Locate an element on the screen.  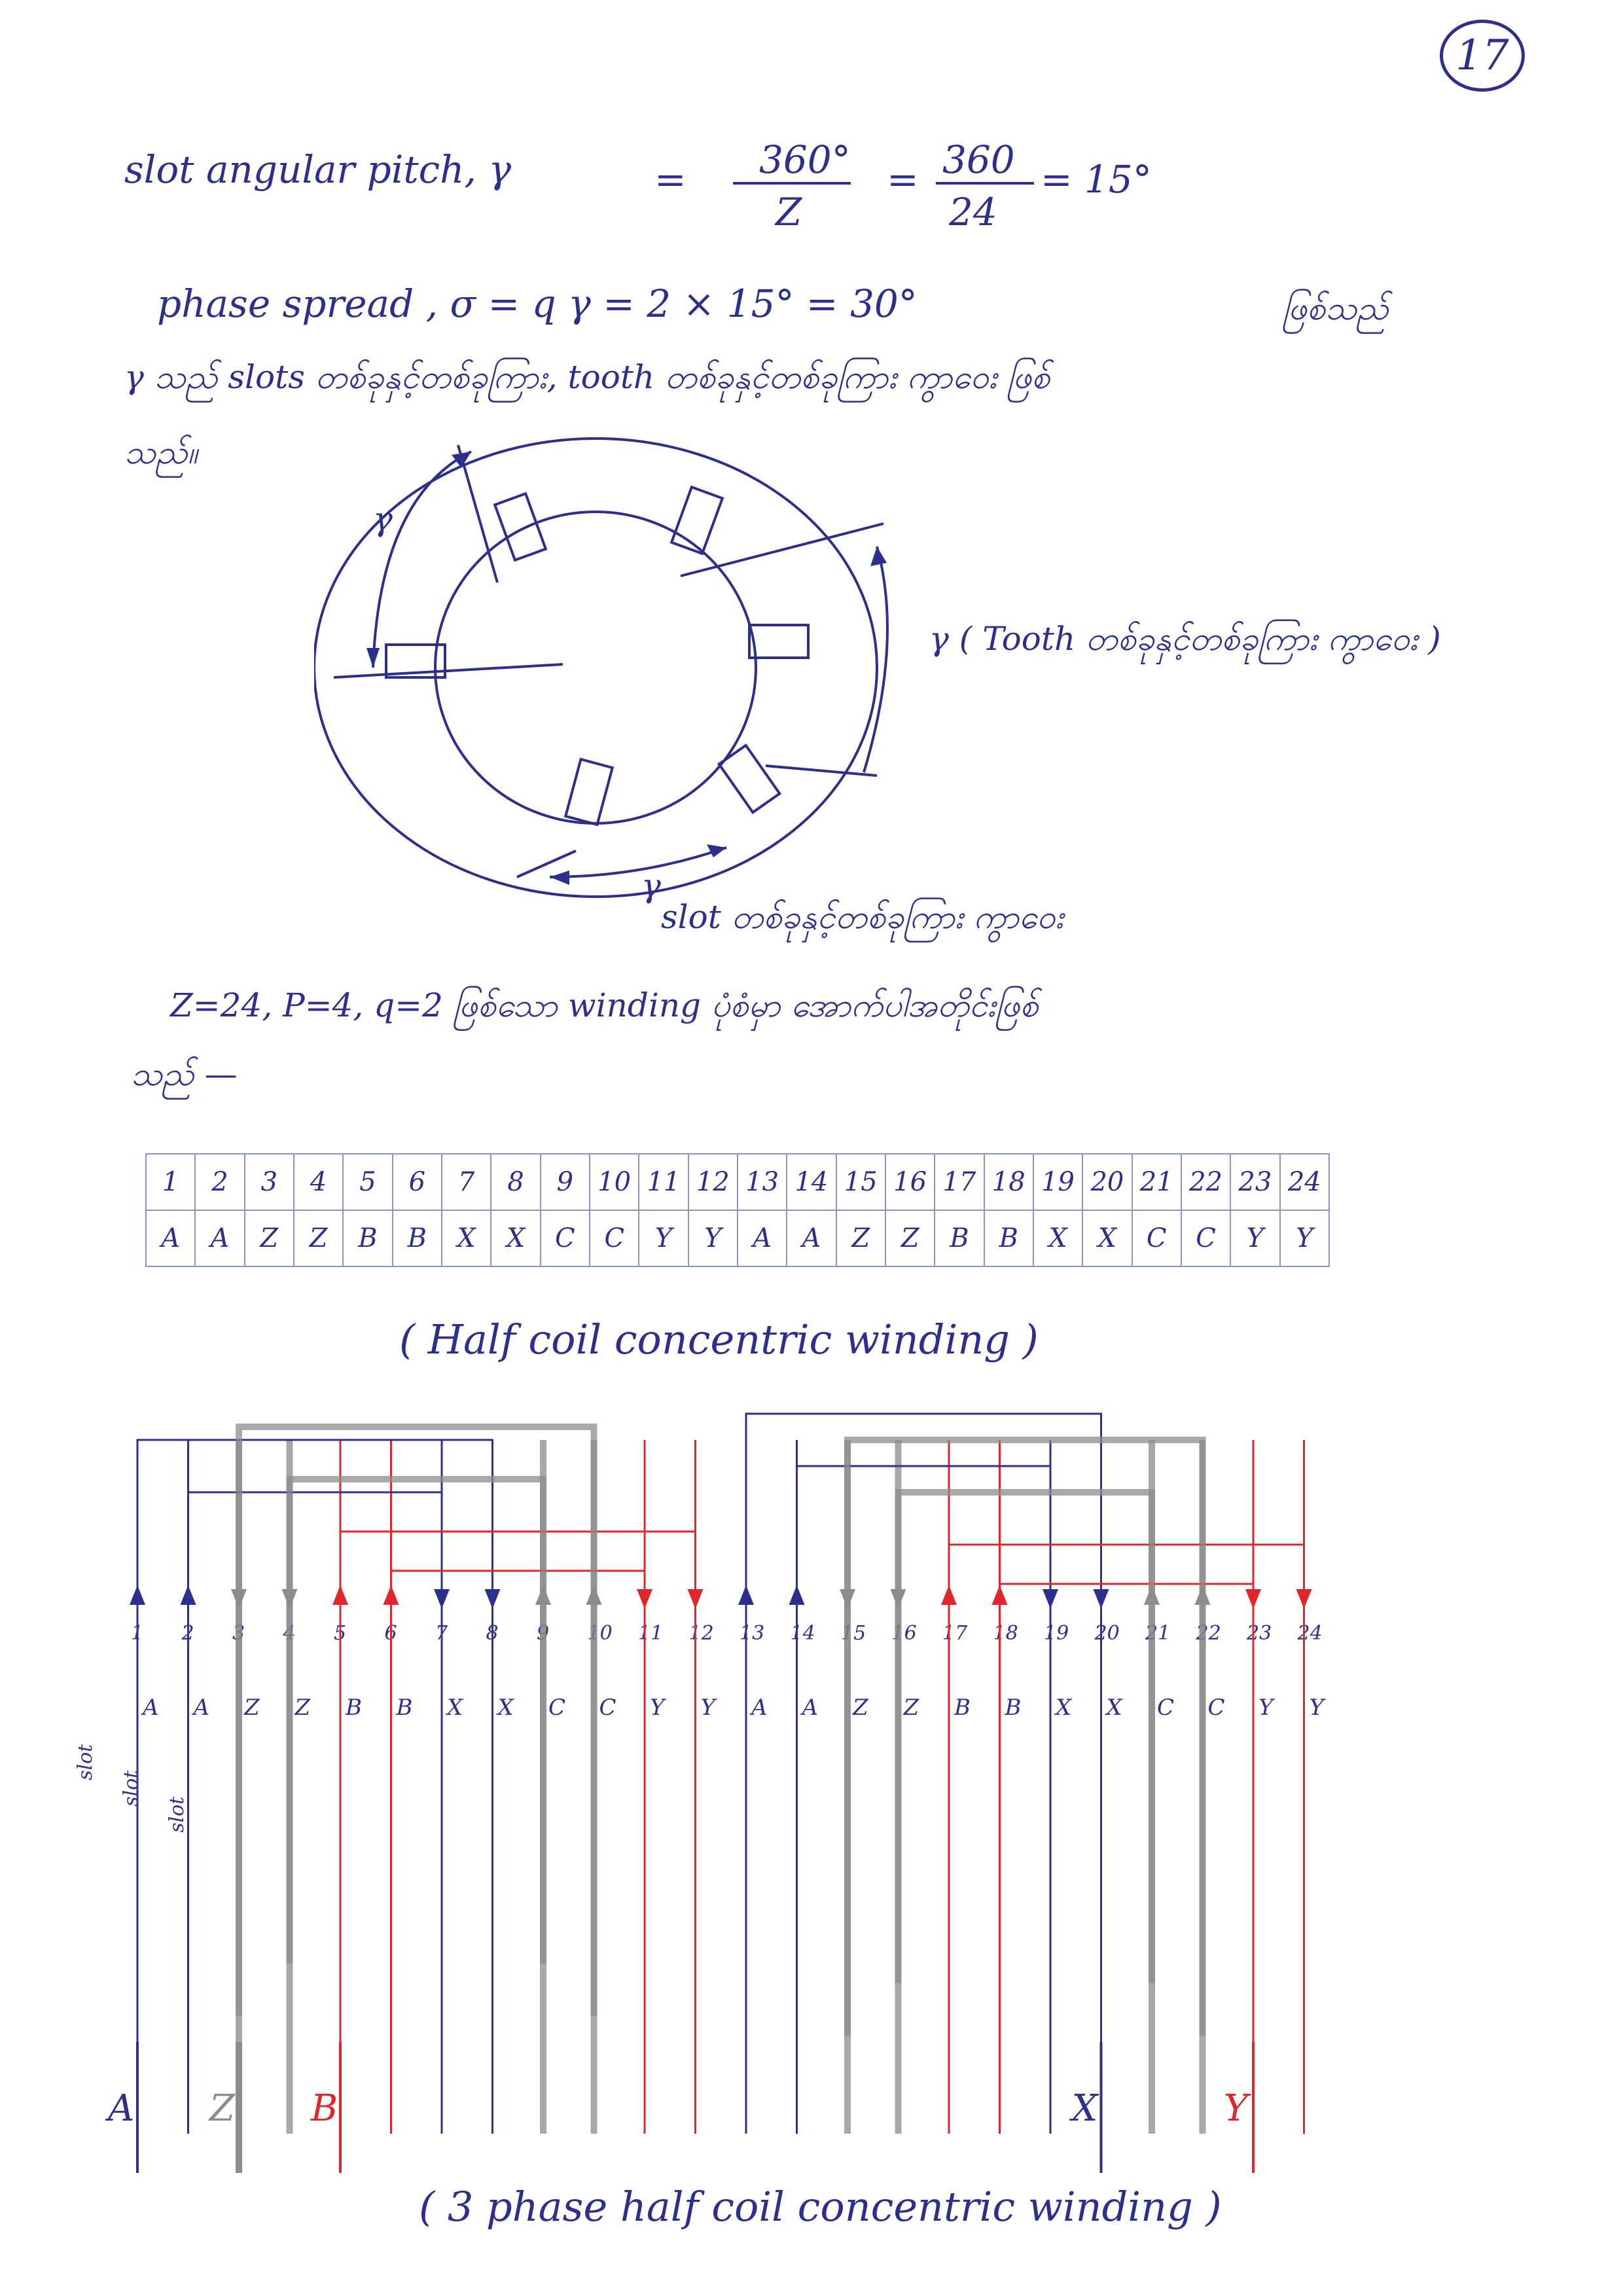
table-cell-slot: 14 is located at coordinates (811, 1182).